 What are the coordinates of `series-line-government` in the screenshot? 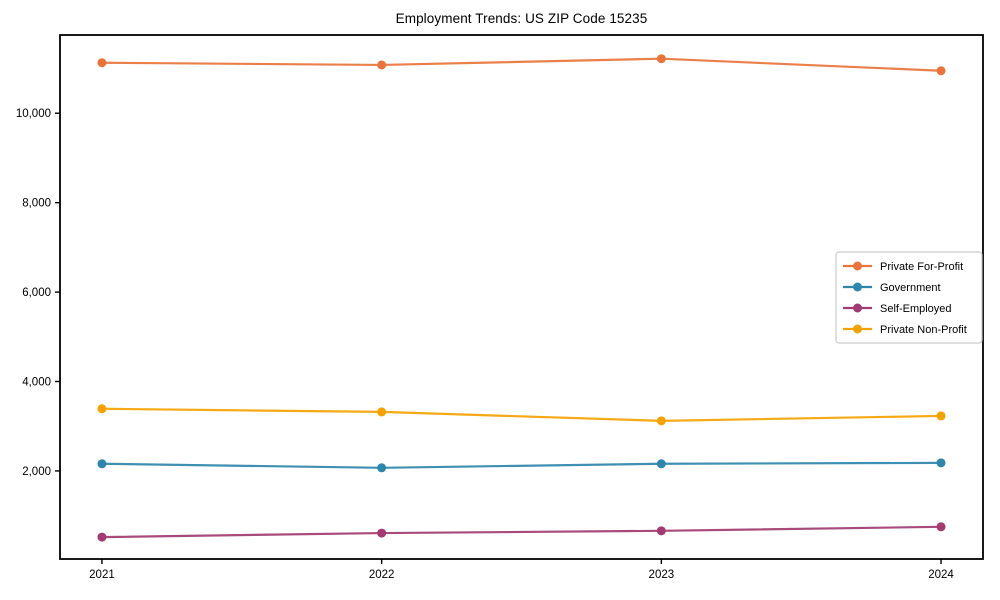 It's located at (521, 465).